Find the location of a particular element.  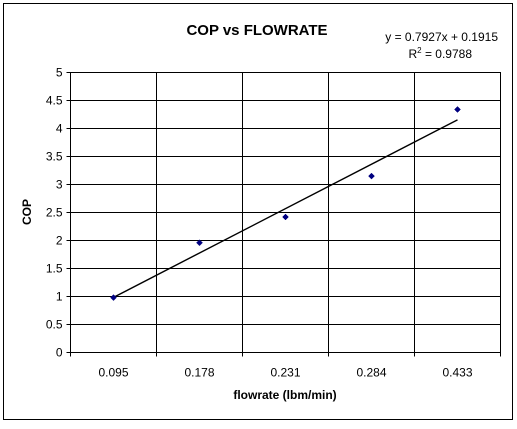

y-tick-label: 1.5 is located at coordinates (54, 269).